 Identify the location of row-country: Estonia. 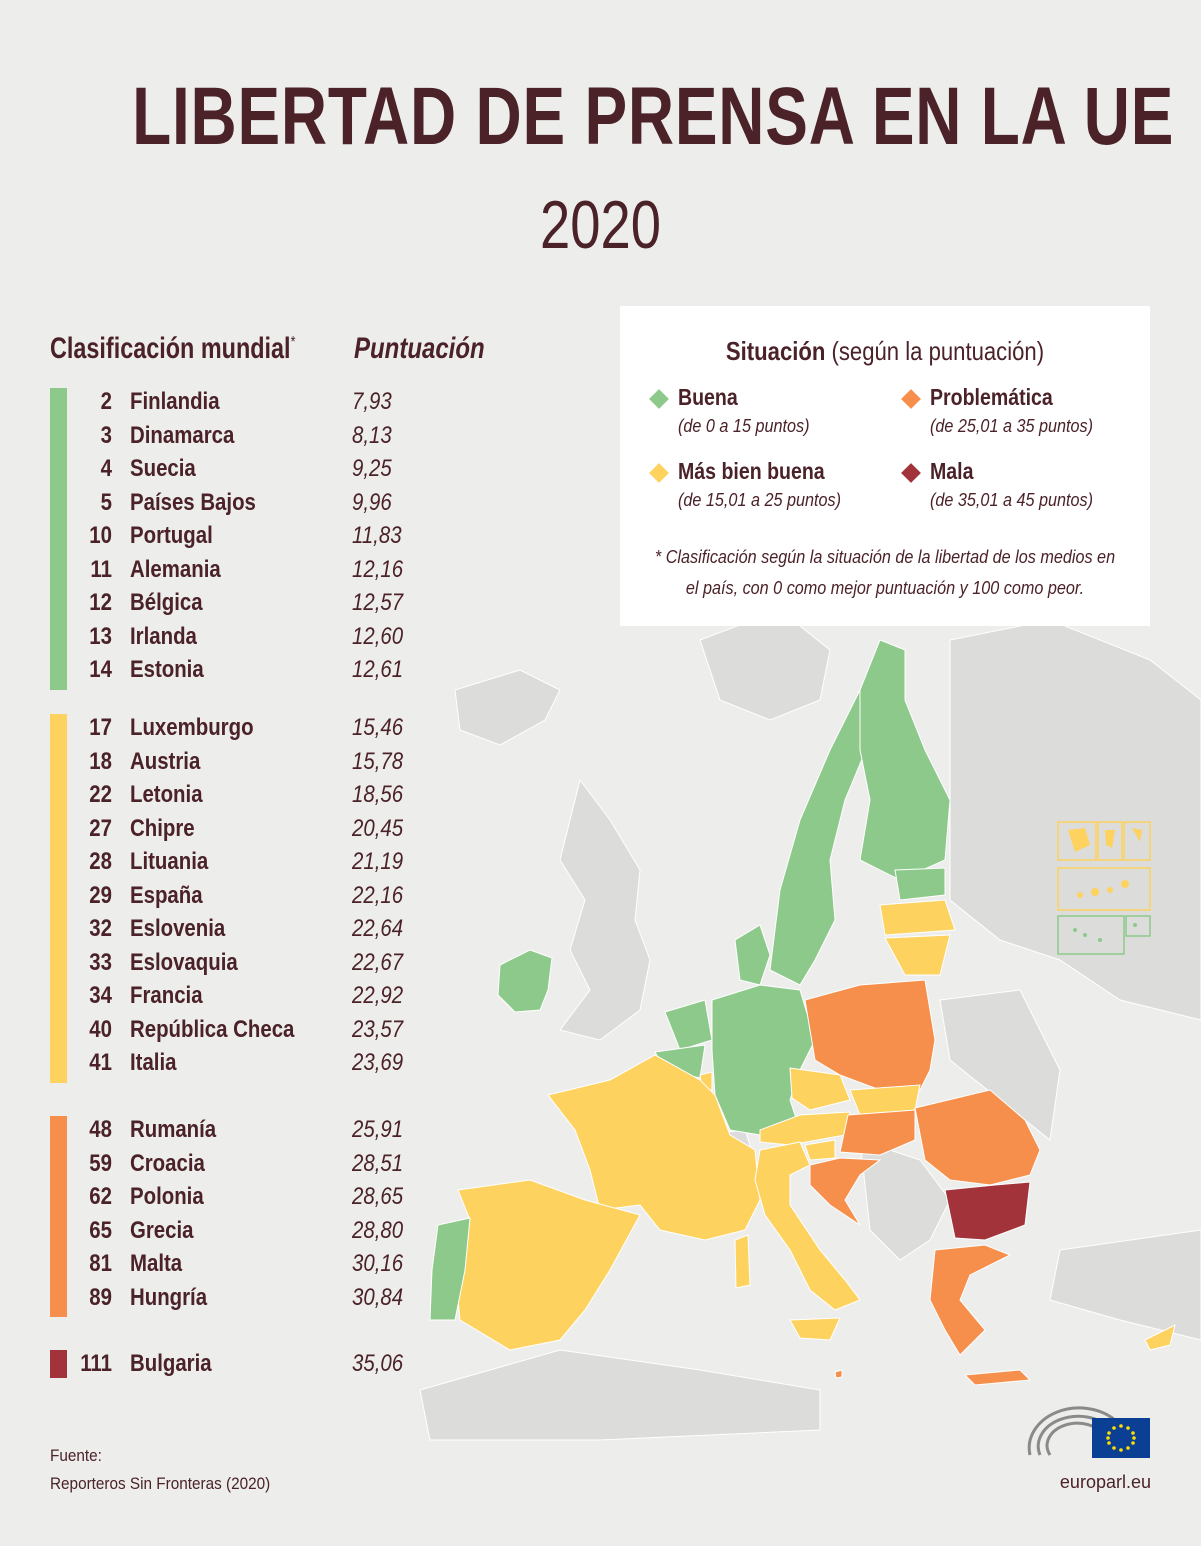
(167, 669).